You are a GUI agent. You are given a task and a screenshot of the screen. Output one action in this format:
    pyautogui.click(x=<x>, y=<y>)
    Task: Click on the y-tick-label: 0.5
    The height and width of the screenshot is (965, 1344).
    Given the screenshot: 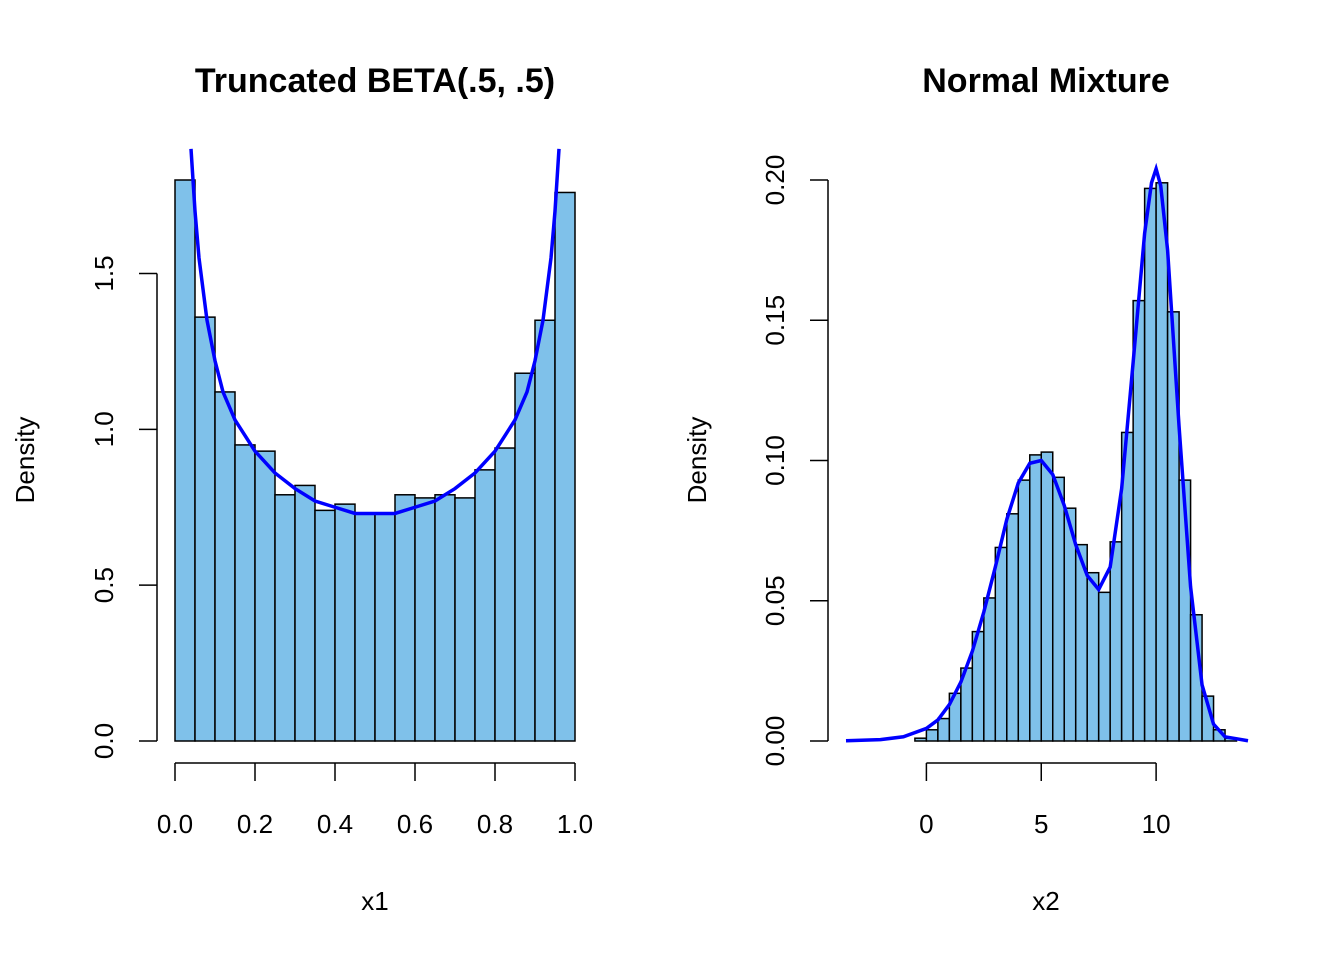 What is the action you would take?
    pyautogui.click(x=104, y=585)
    